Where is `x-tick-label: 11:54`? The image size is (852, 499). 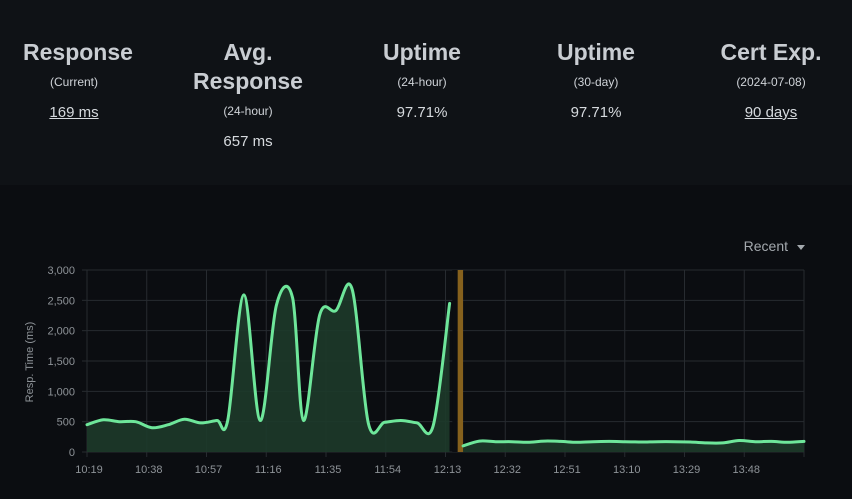
x-tick-label: 11:54 is located at coordinates (387, 470).